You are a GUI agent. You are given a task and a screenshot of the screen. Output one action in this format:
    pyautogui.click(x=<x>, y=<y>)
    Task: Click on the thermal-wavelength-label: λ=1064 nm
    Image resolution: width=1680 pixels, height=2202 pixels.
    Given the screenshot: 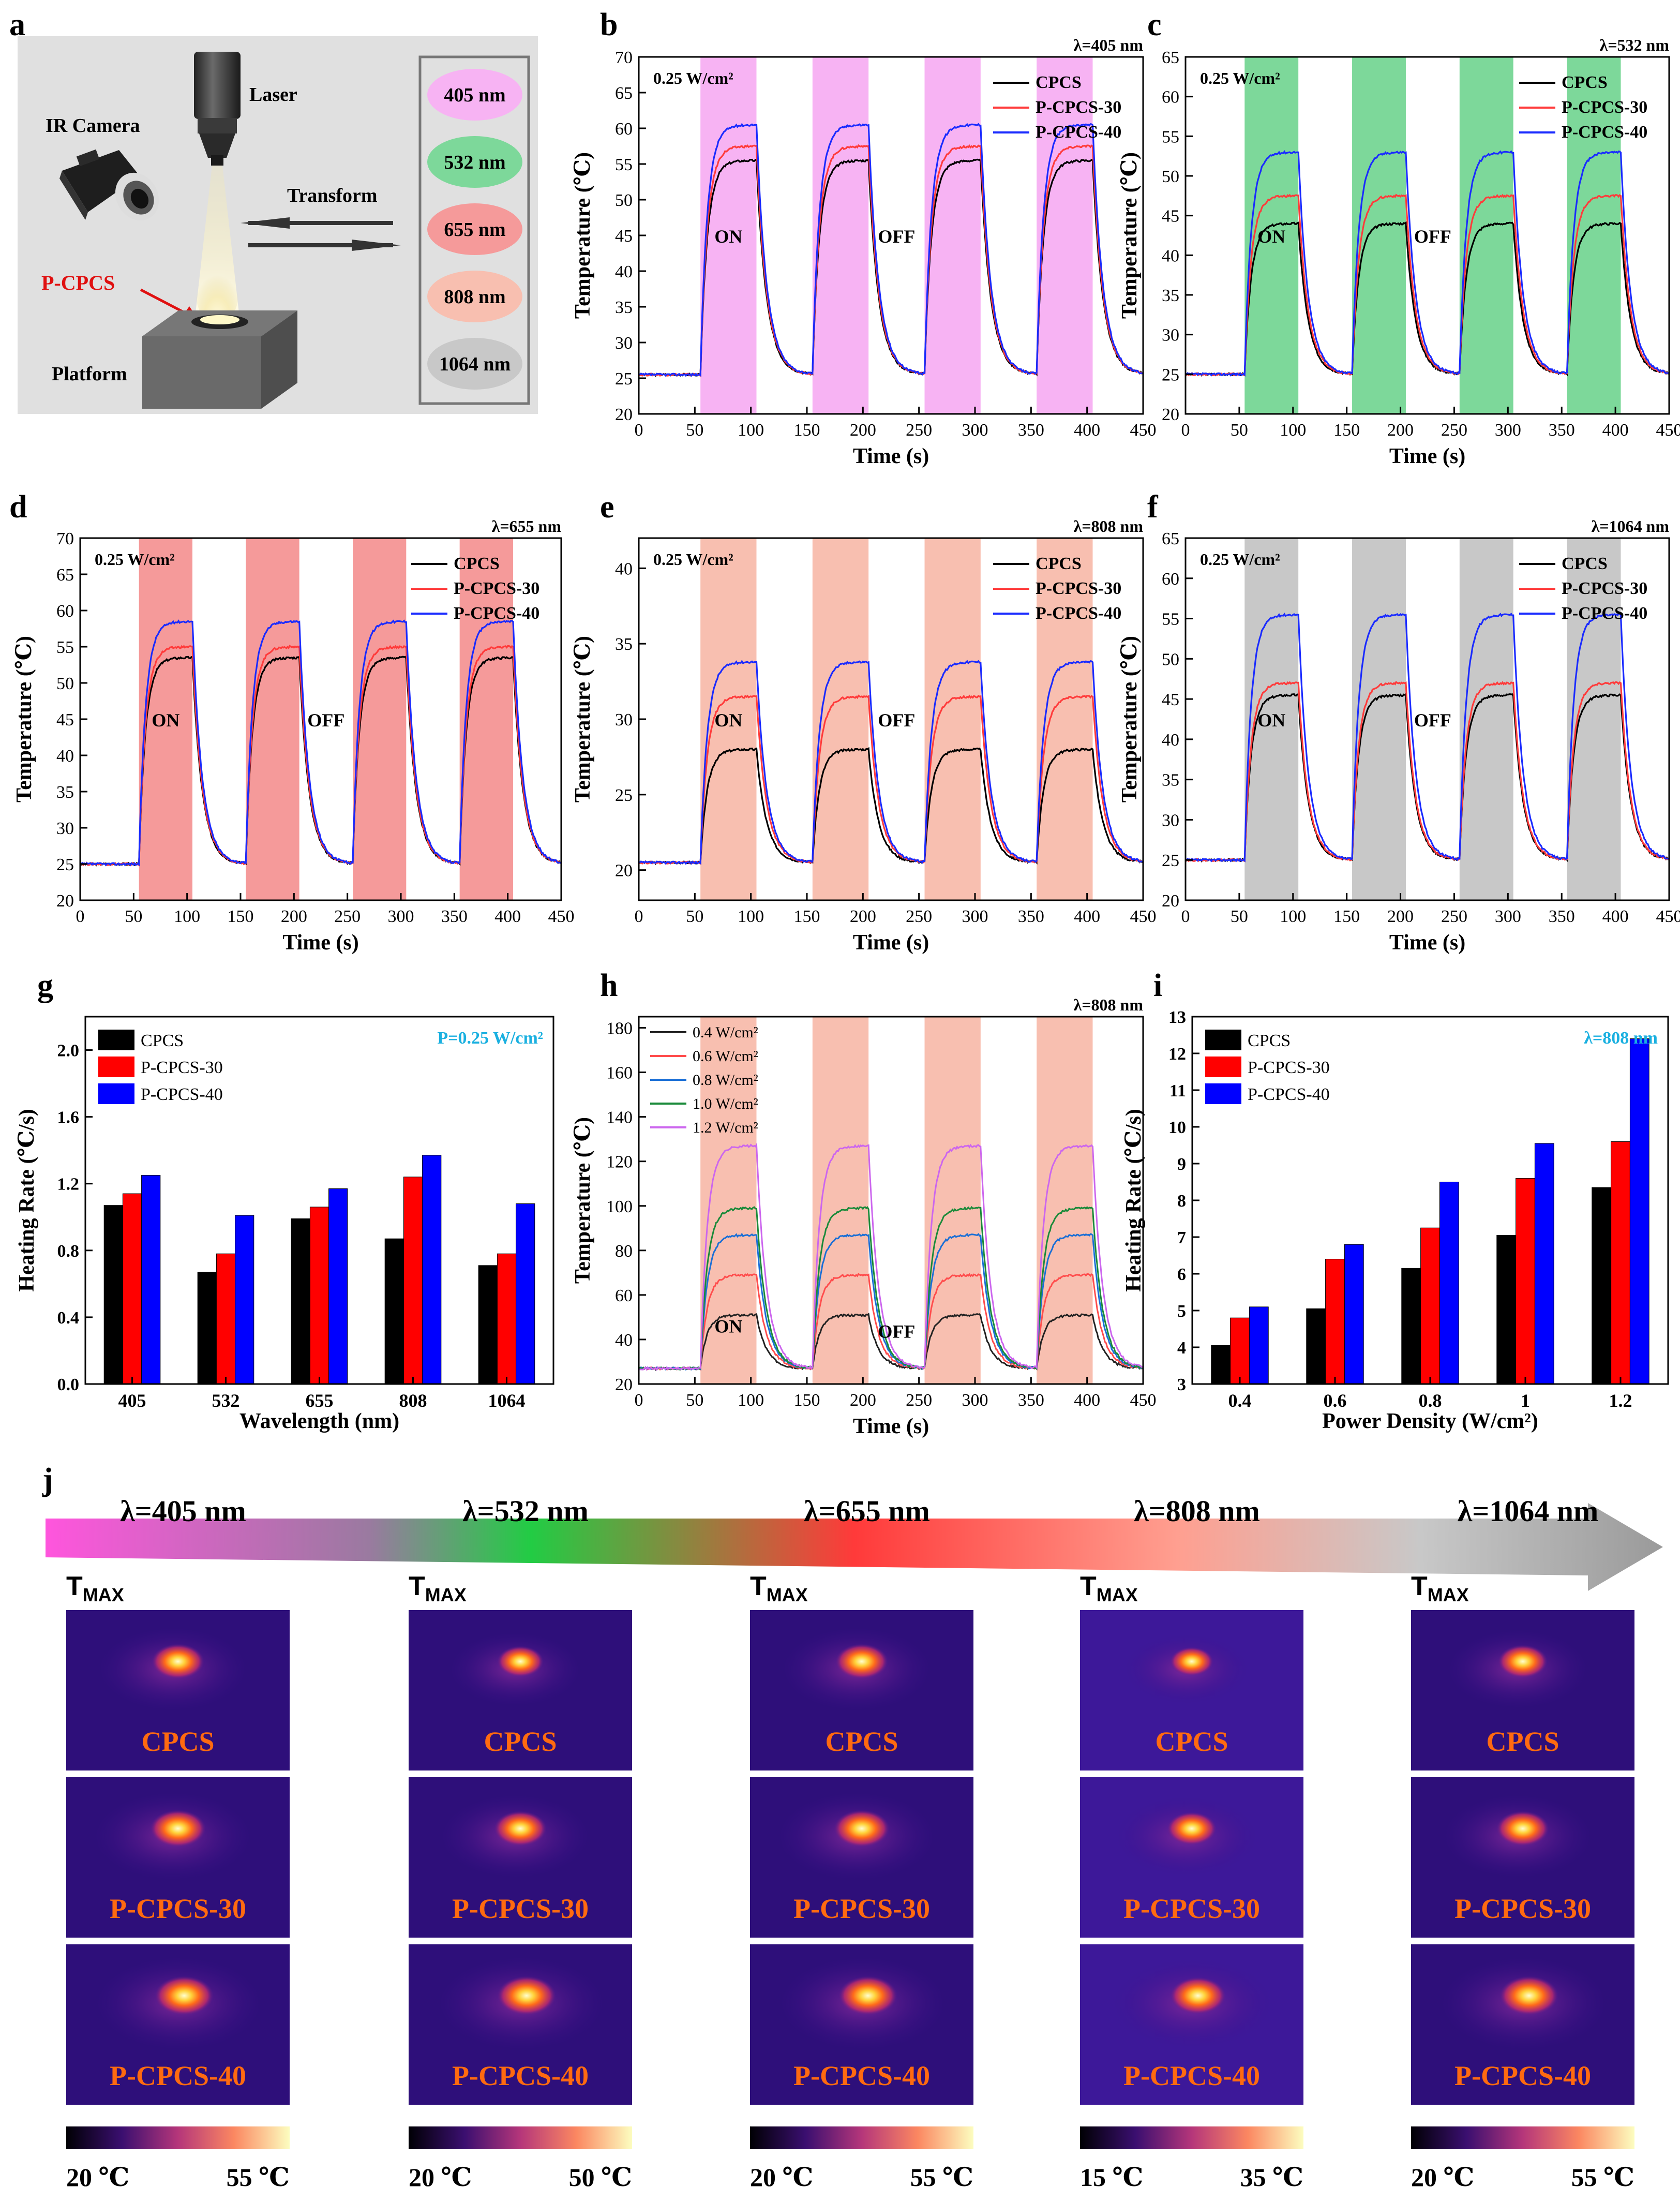 What is the action you would take?
    pyautogui.click(x=1528, y=1511)
    